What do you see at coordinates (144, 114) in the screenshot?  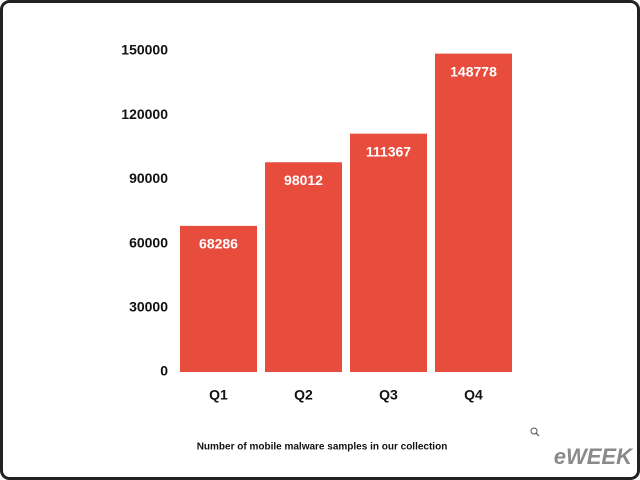 I see `y-tick-label: 120000` at bounding box center [144, 114].